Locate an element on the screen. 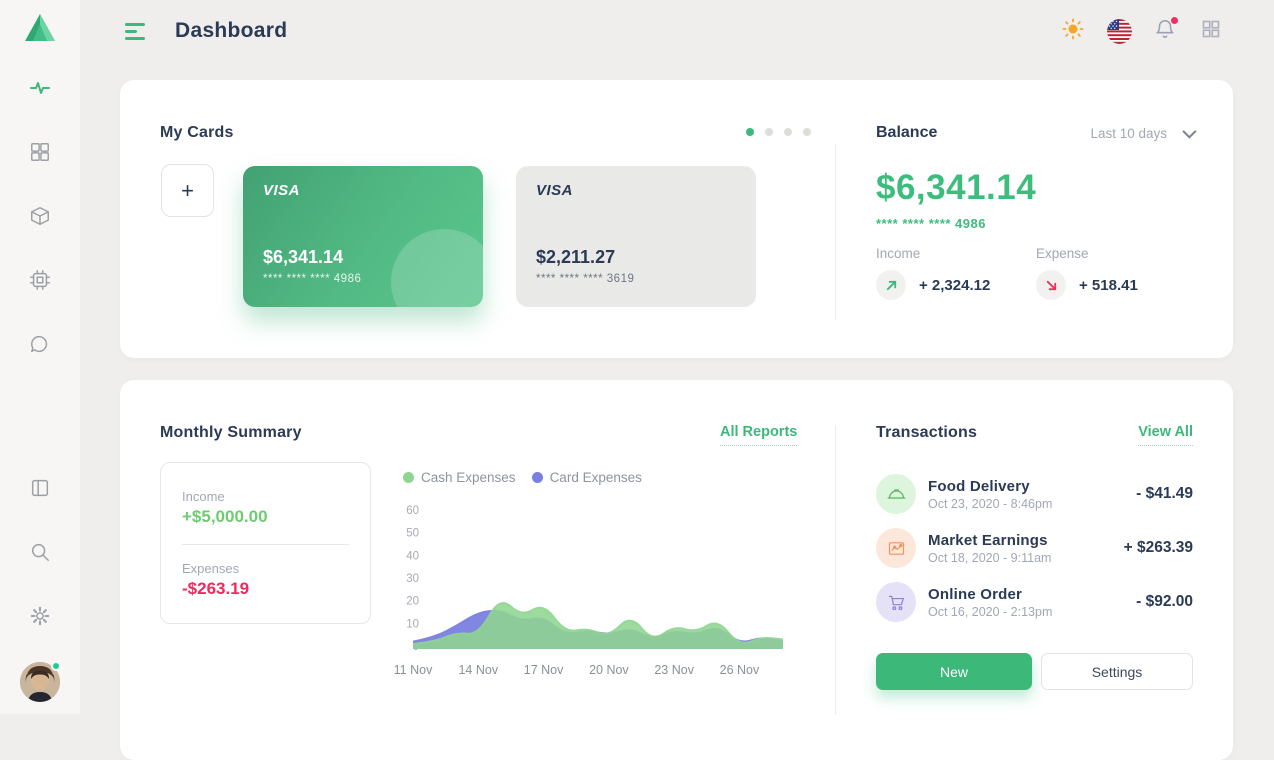 This screenshot has height=760, width=1274. layout-icon is located at coordinates (40, 490).